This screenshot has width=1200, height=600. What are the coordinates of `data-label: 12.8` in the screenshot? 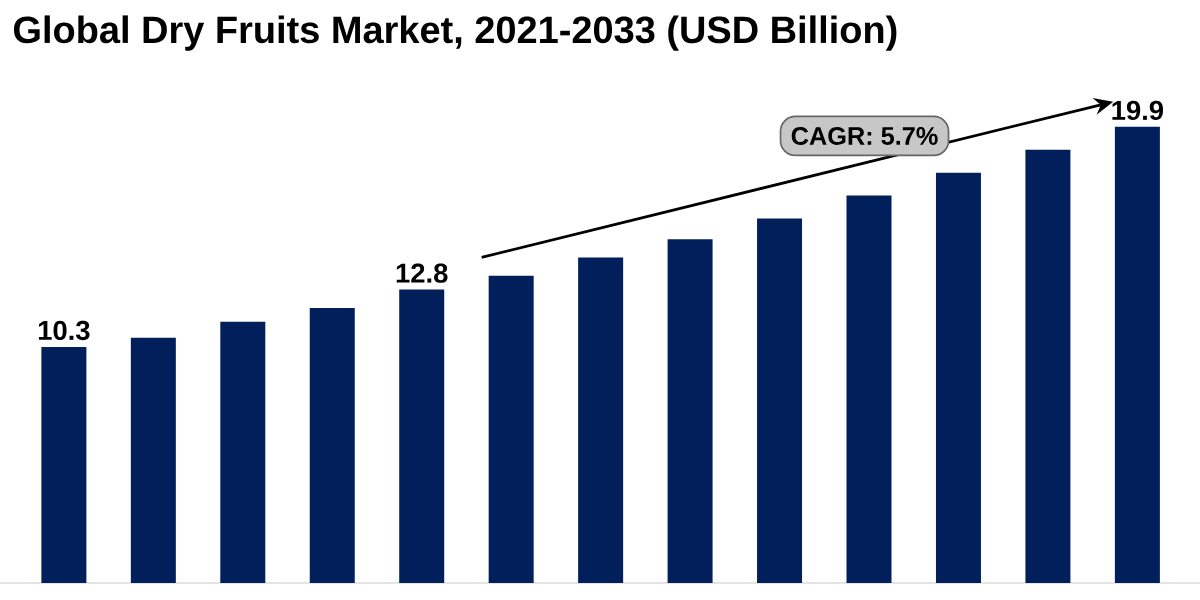 It's located at (422, 273).